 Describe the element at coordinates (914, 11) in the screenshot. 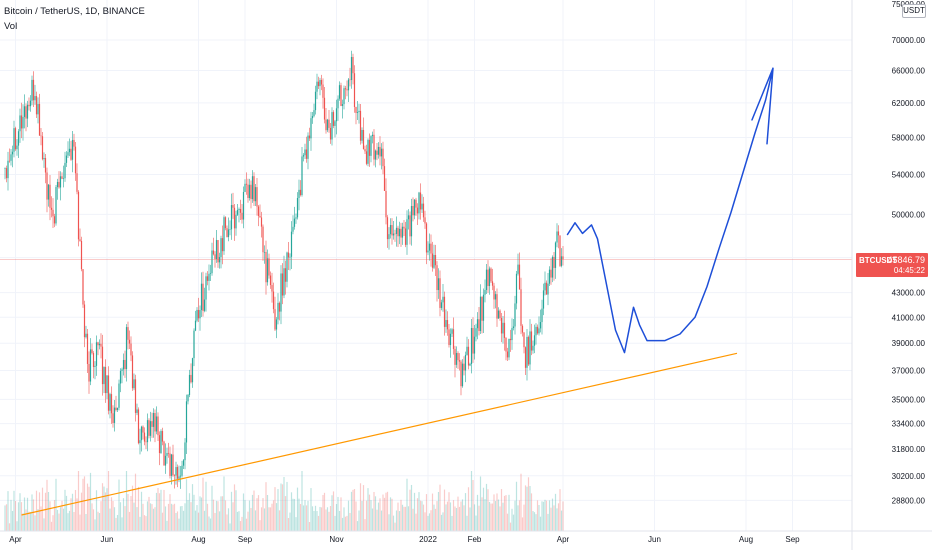

I see `currency-label: USDT` at that location.